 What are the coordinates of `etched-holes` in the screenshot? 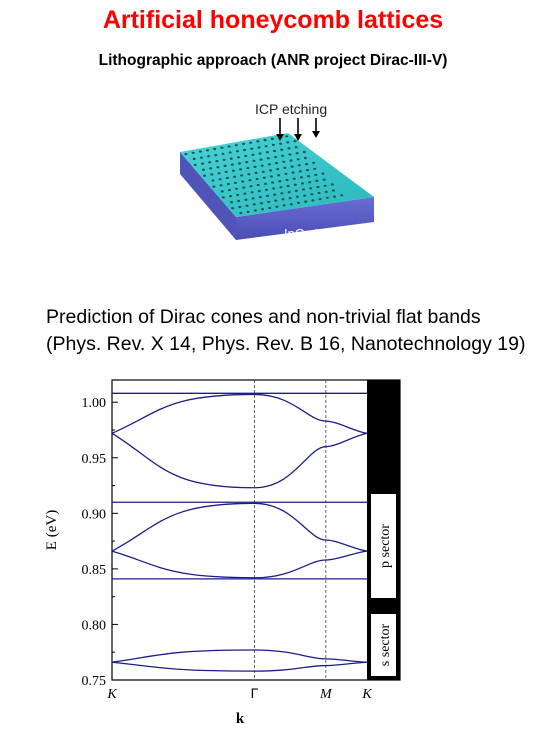 It's located at (264, 175).